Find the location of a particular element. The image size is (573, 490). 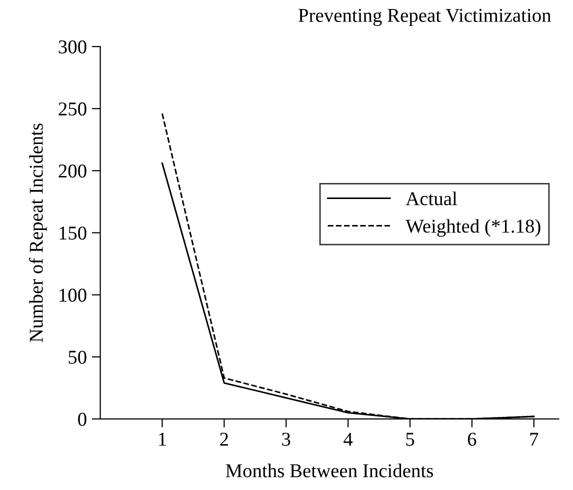

legend-label: Weighted (*1.18) is located at coordinates (473, 228).